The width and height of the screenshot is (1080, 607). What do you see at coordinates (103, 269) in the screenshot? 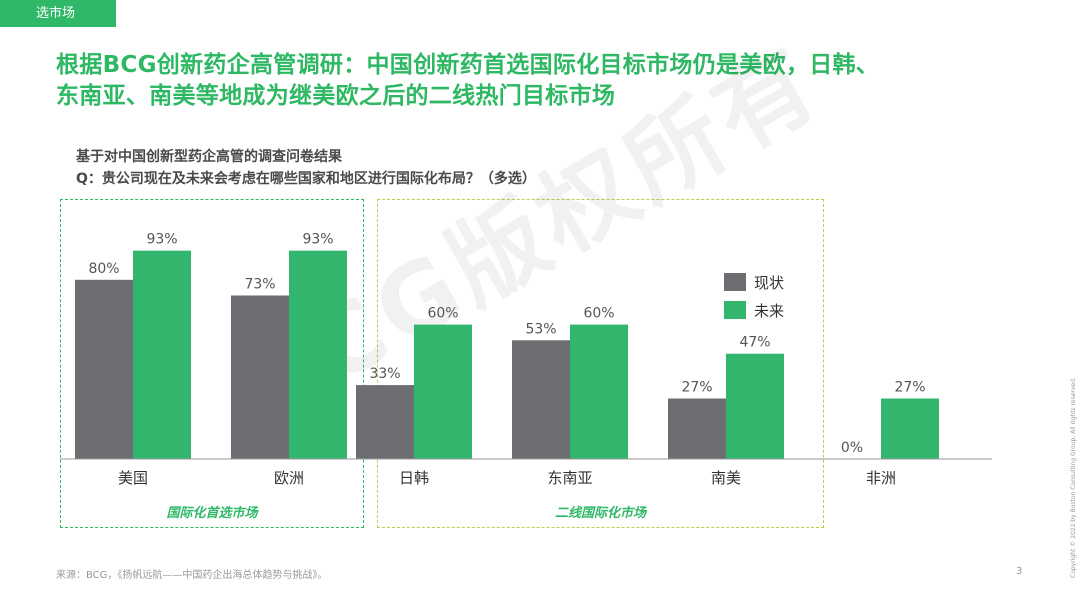
I see `data-label-current-0: 80%` at bounding box center [103, 269].